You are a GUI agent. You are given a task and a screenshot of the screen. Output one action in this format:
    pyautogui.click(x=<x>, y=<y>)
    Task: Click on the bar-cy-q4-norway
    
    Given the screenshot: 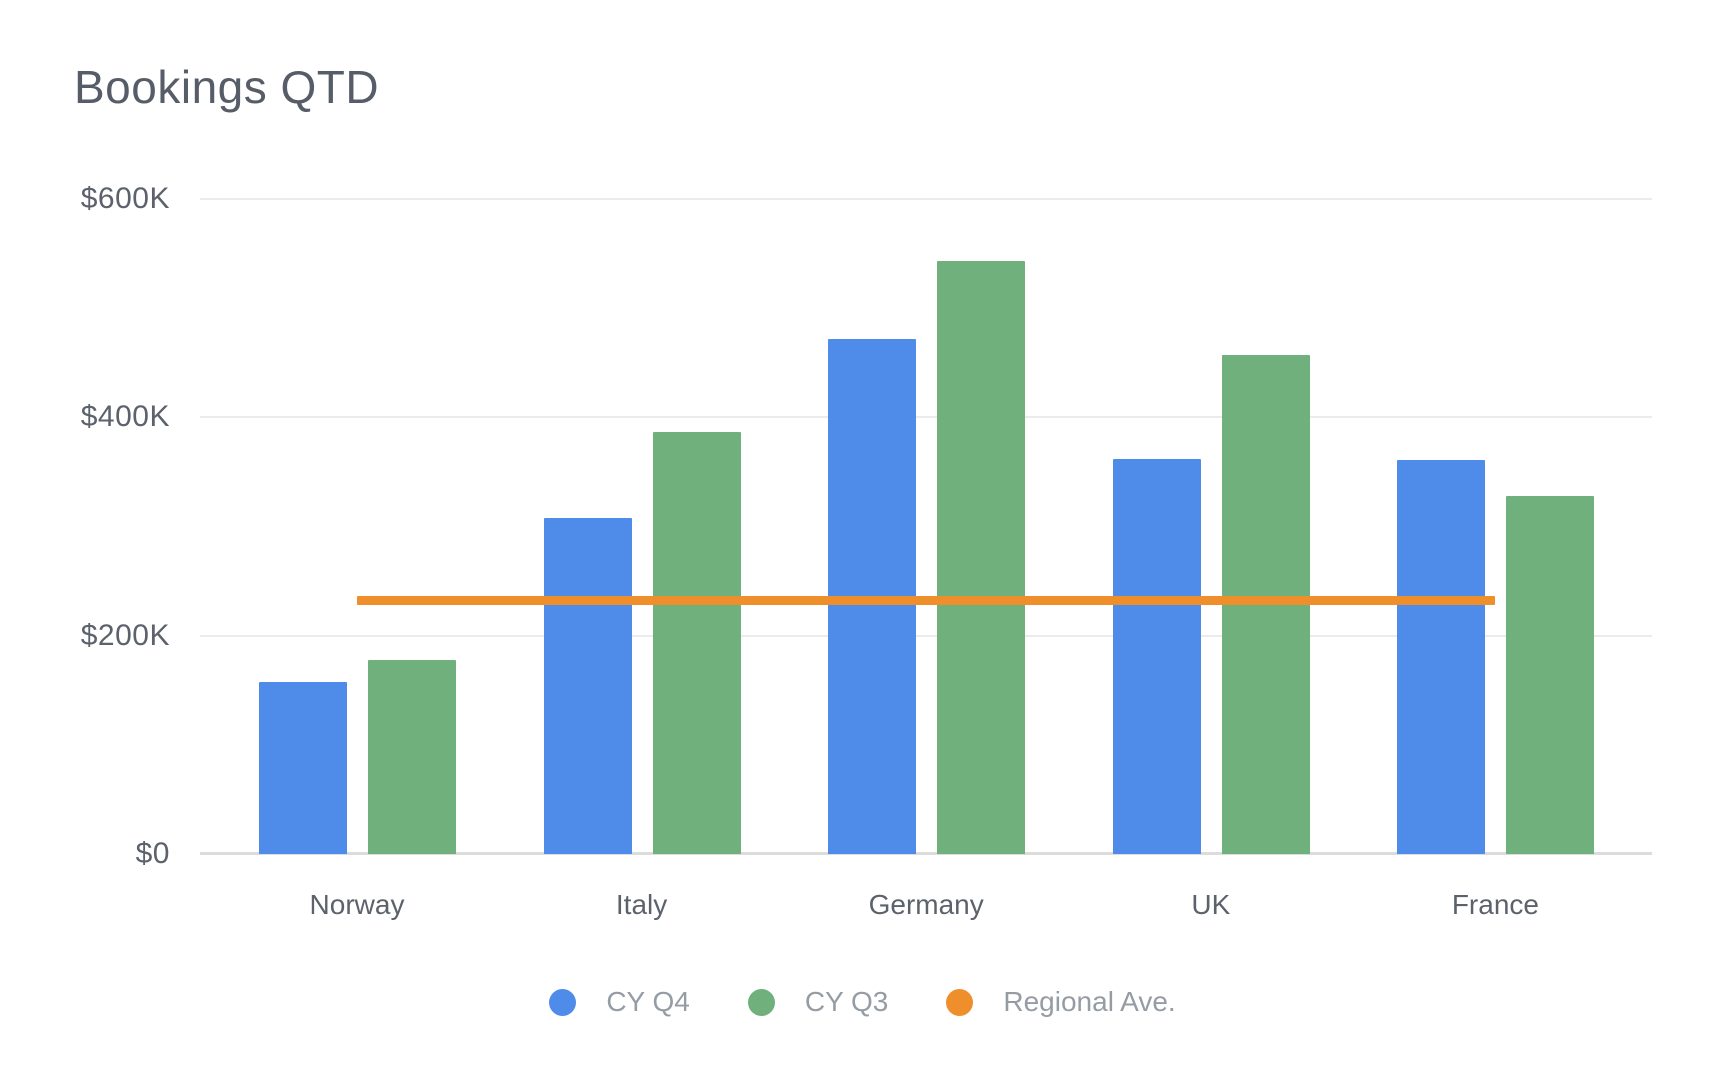 What is the action you would take?
    pyautogui.click(x=303, y=767)
    